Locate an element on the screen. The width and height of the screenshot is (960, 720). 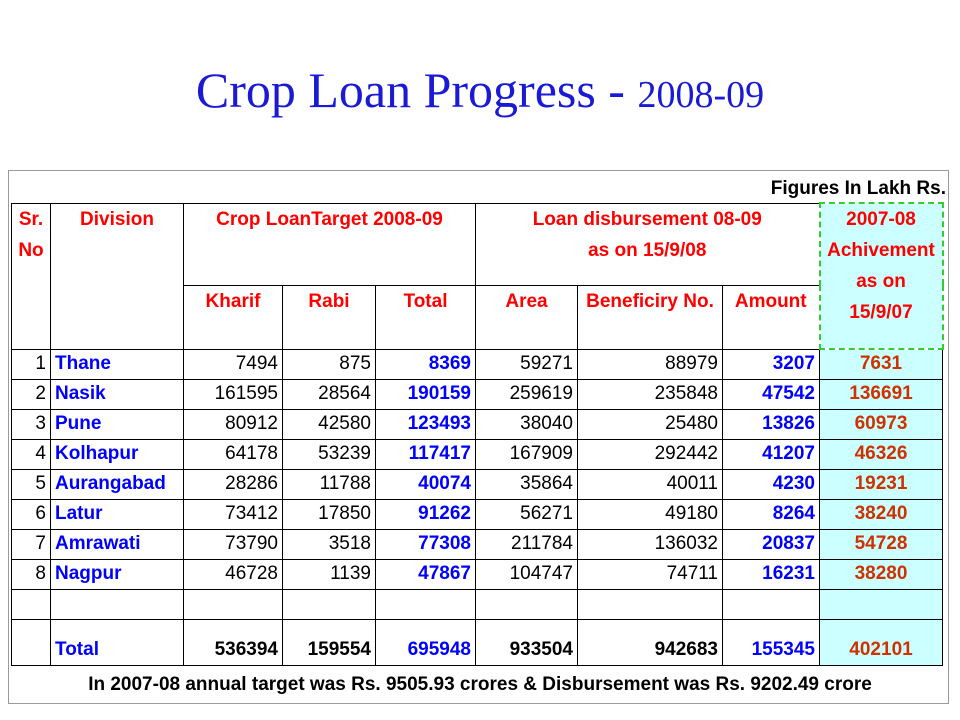
cell-achievement: 60973 is located at coordinates (881, 424).